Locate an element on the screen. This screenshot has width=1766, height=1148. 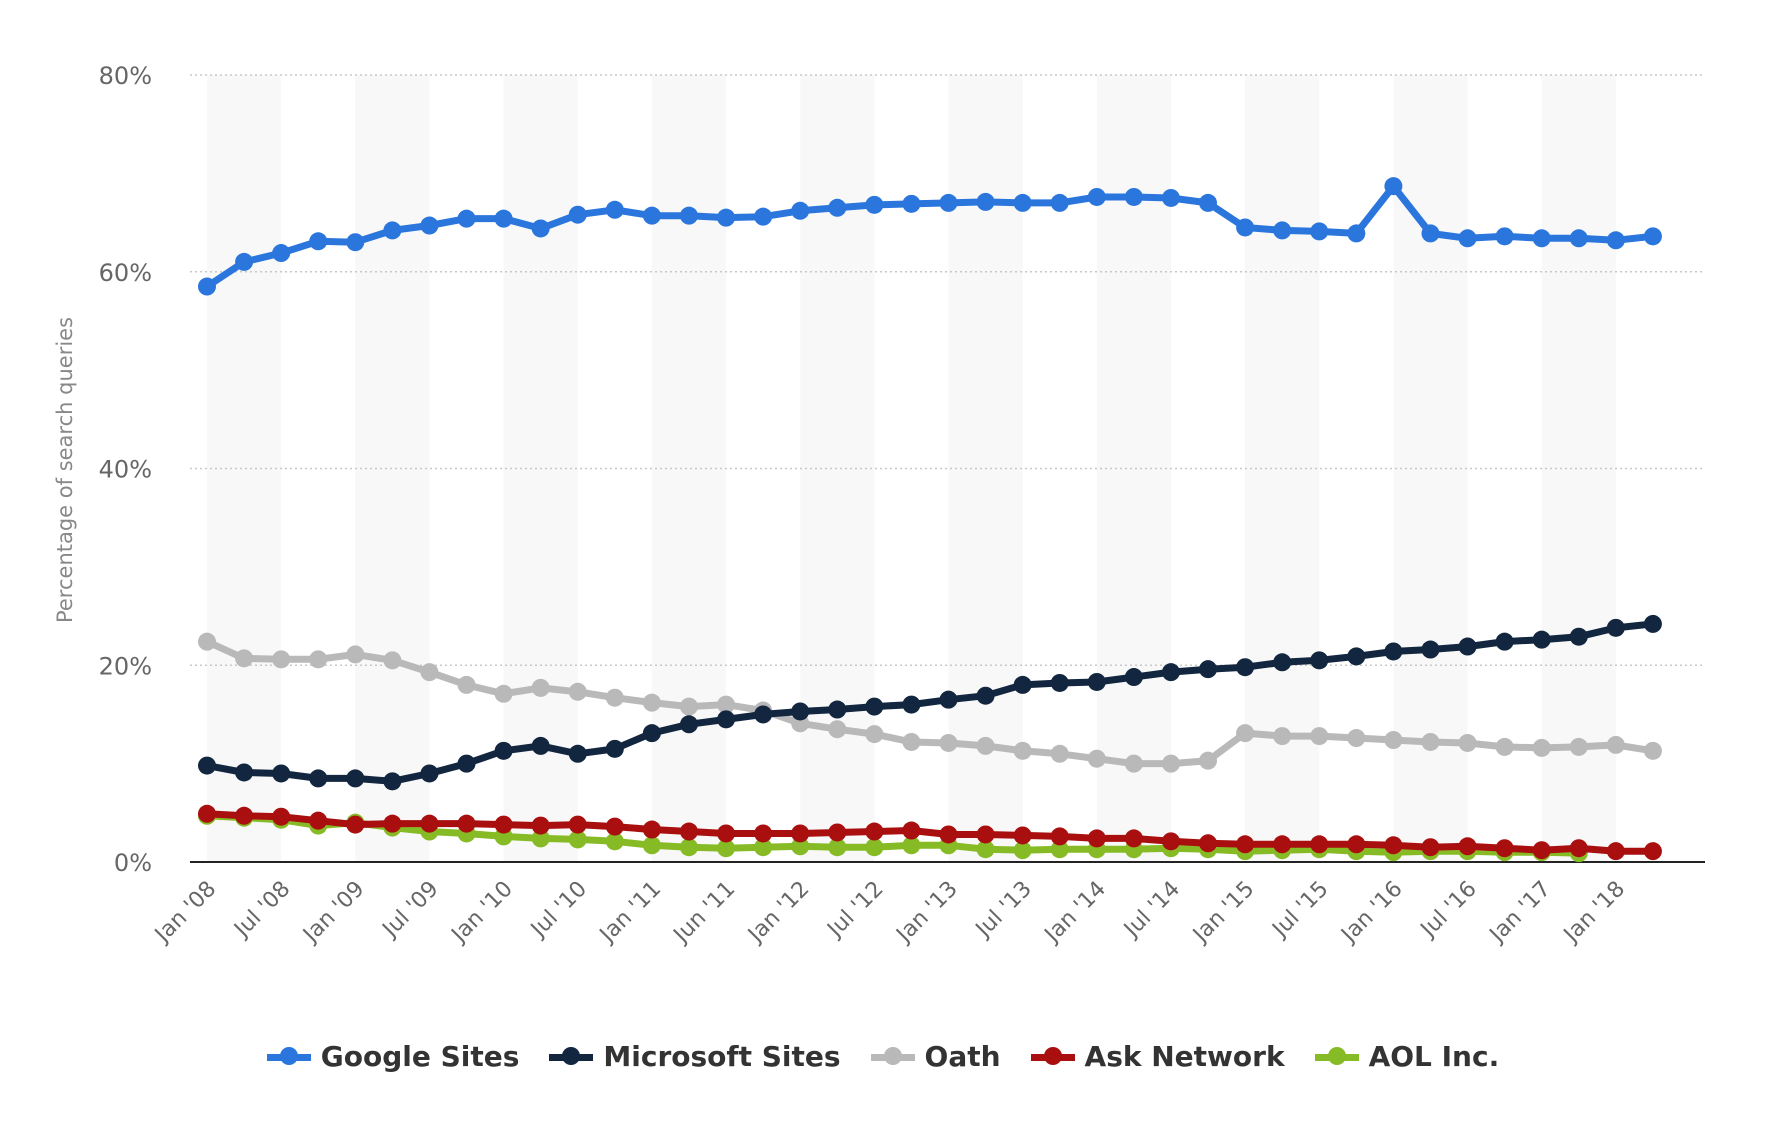
y-tick-label: 20% is located at coordinates (125, 666).